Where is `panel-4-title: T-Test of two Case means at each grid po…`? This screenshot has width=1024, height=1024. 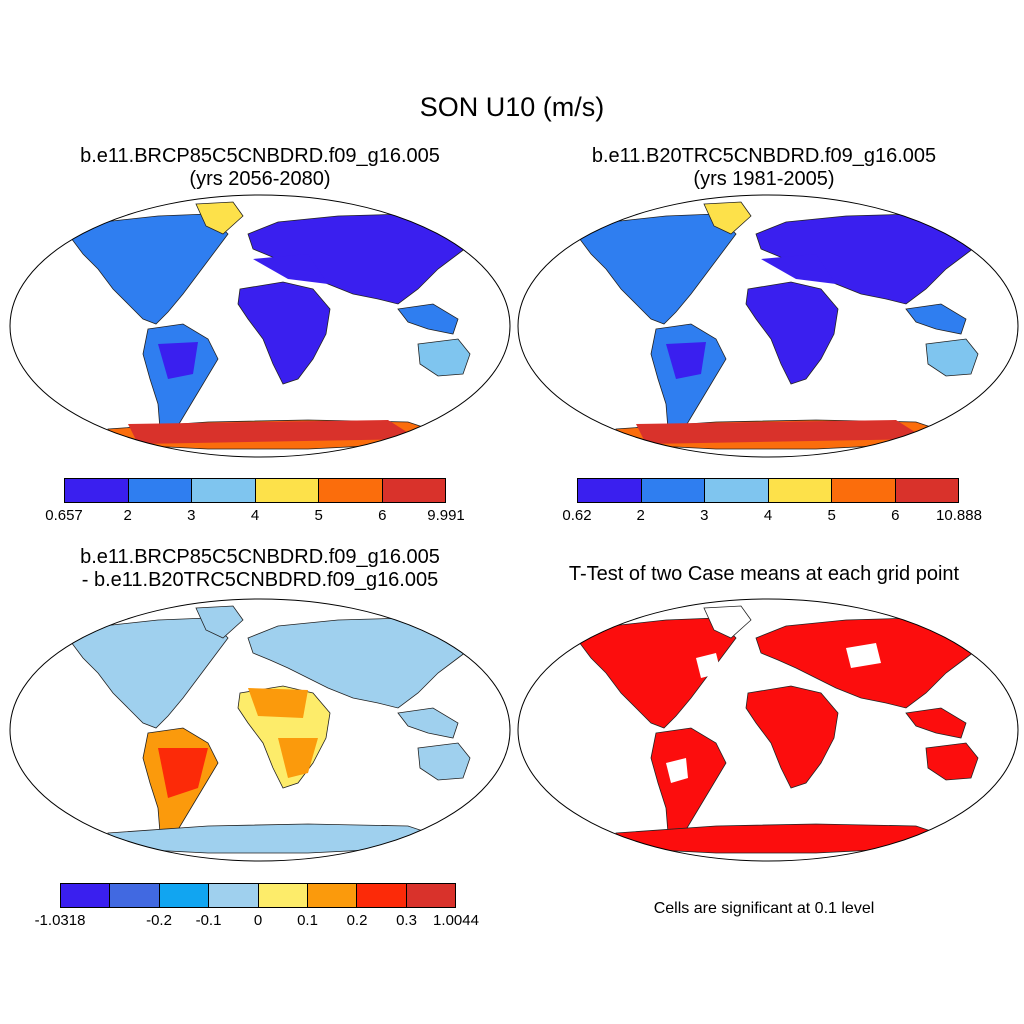
panel-4-title: T-Test of two Case means at each grid po… is located at coordinates (764, 574).